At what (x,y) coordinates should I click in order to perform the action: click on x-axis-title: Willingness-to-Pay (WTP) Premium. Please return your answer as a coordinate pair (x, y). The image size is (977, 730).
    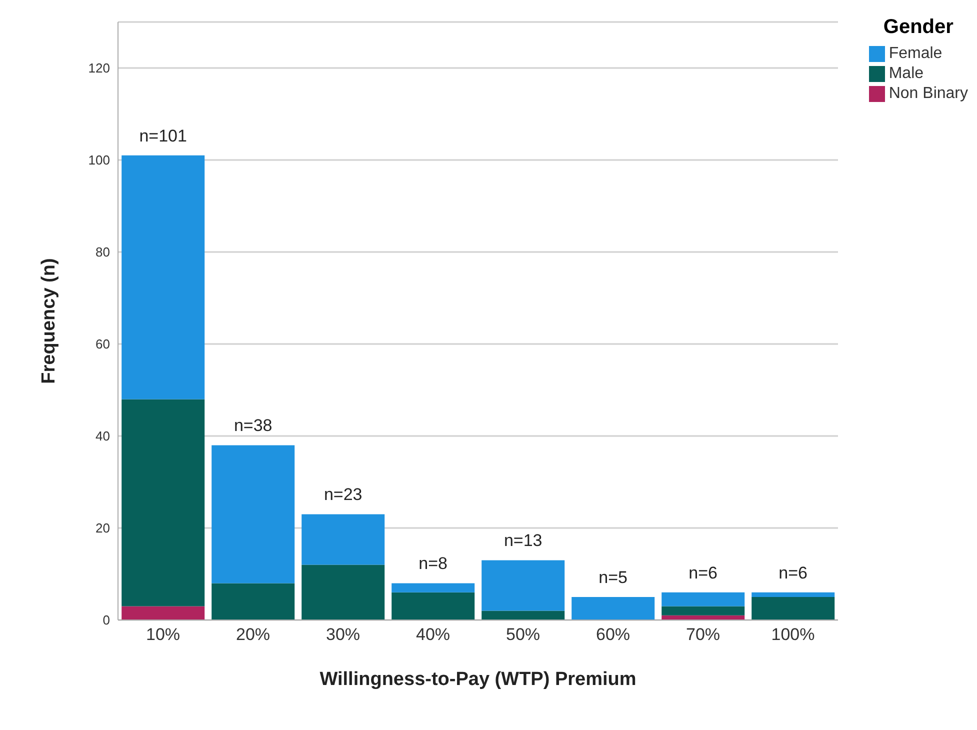
    Looking at the image, I should click on (478, 679).